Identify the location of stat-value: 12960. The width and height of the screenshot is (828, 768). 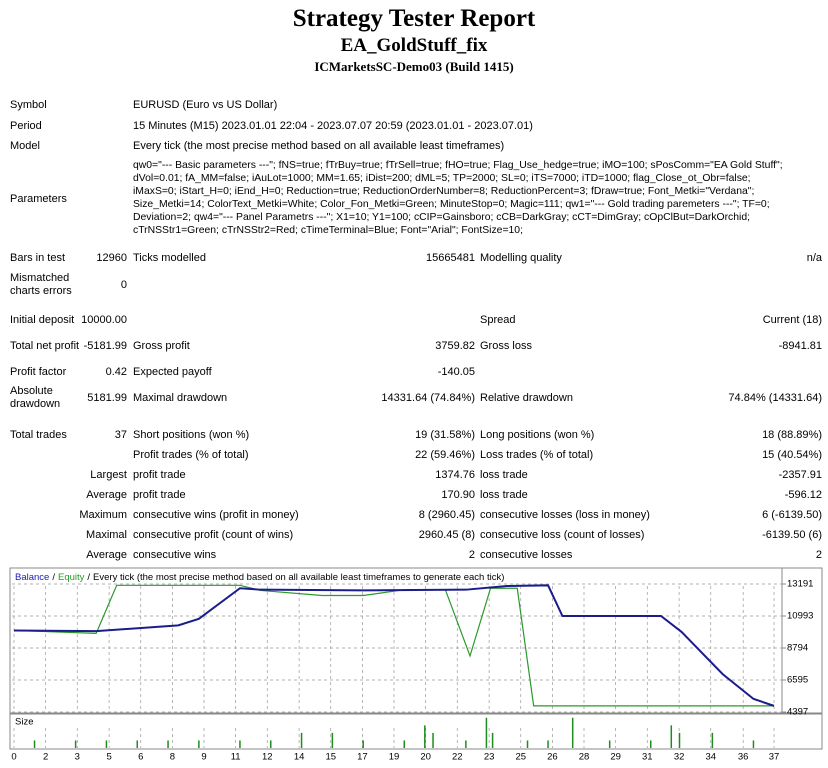
(111, 258).